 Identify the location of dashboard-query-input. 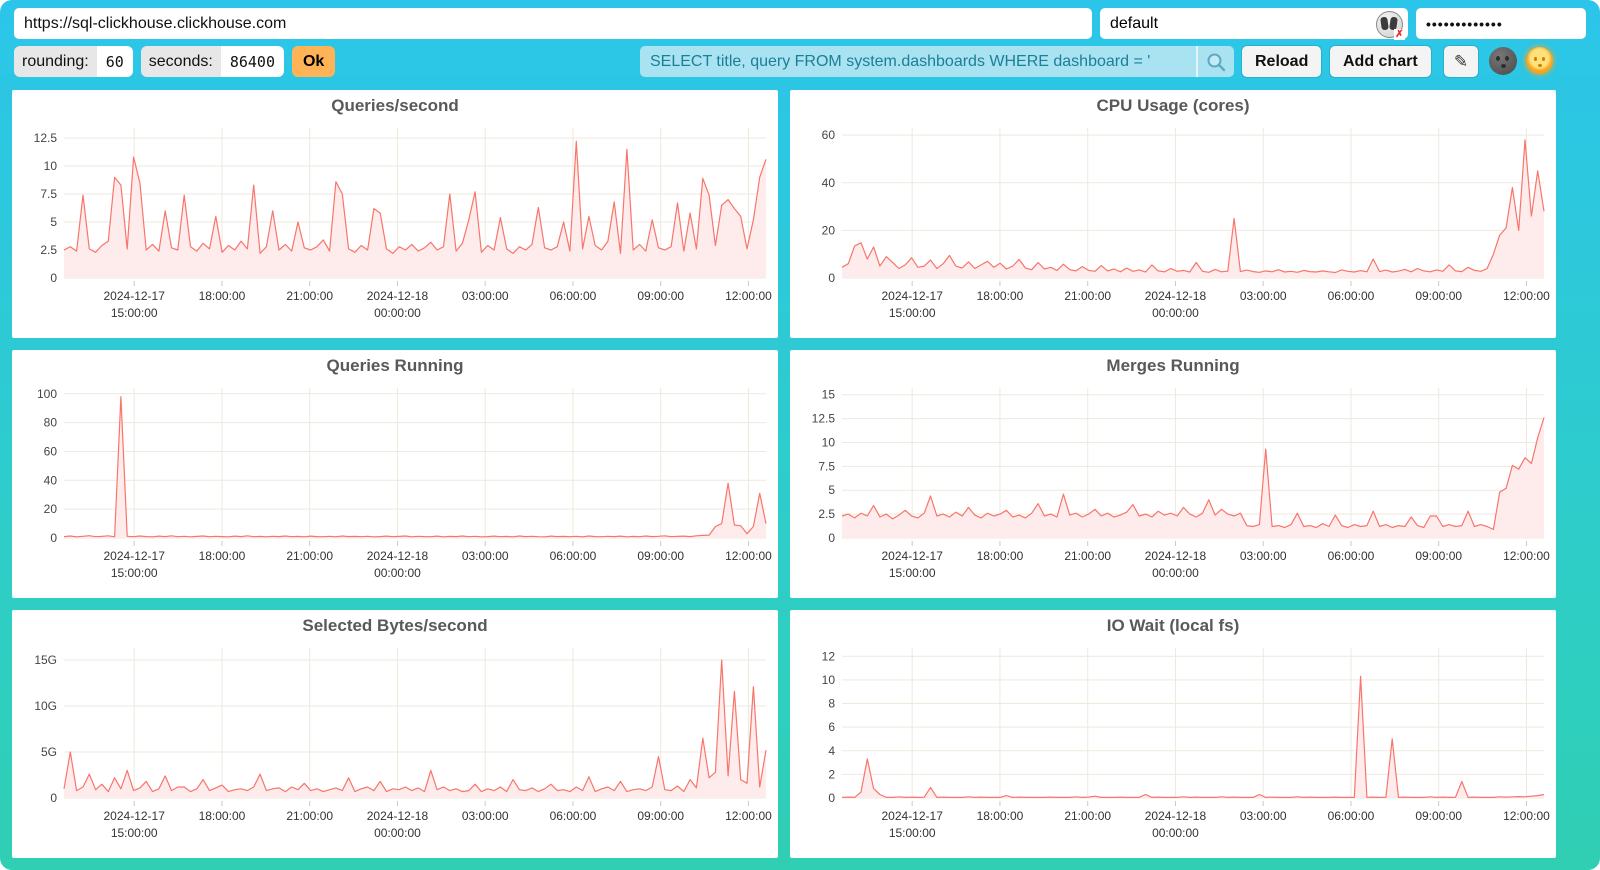
(918, 61).